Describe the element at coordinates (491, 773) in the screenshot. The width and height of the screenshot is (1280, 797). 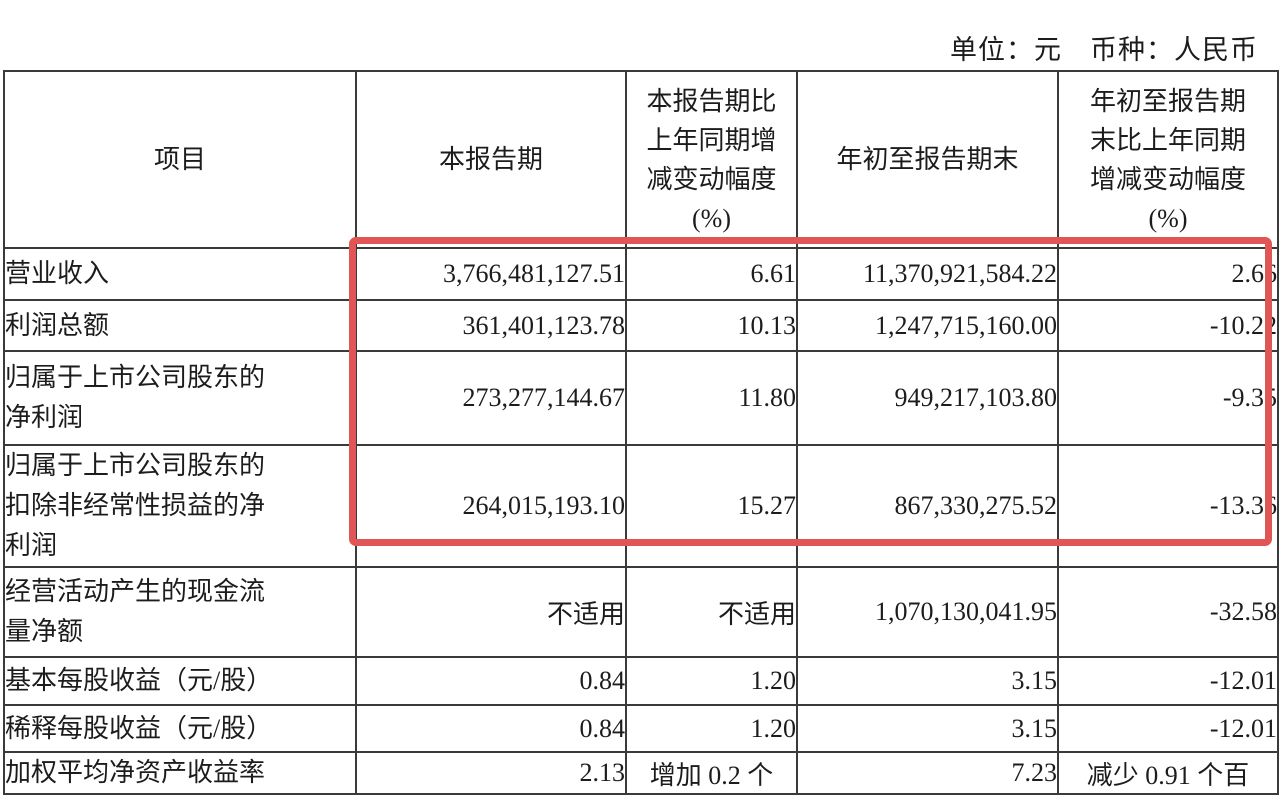
I see `cell-roe-current: 2.13` at that location.